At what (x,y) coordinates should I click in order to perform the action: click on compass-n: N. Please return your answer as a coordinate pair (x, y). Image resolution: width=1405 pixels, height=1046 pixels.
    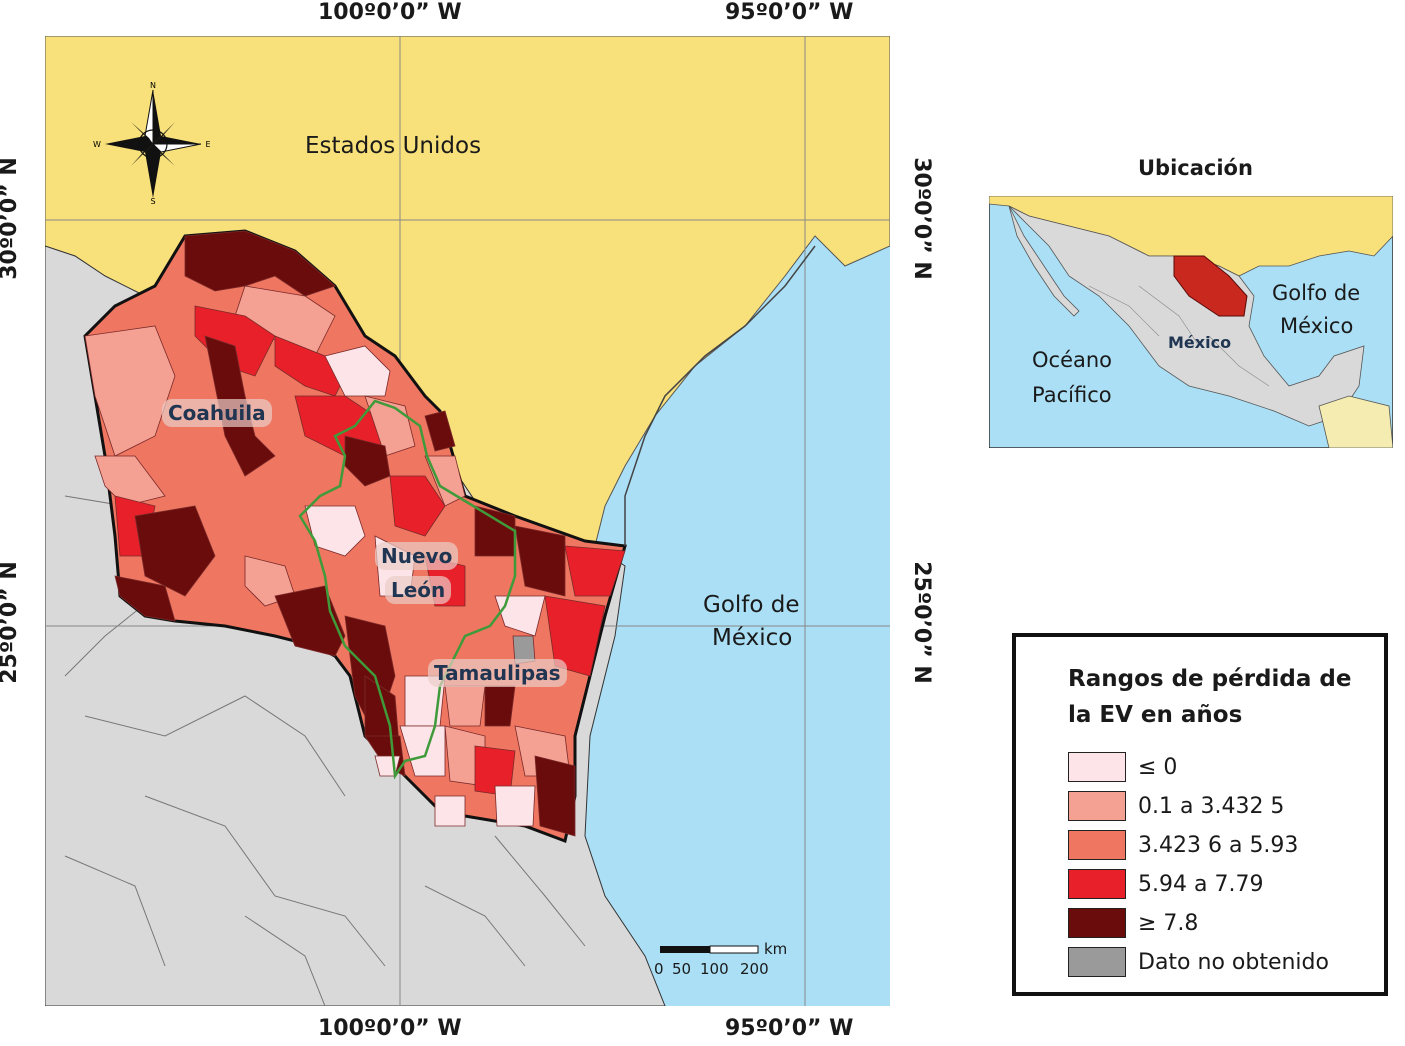
    Looking at the image, I should click on (153, 85).